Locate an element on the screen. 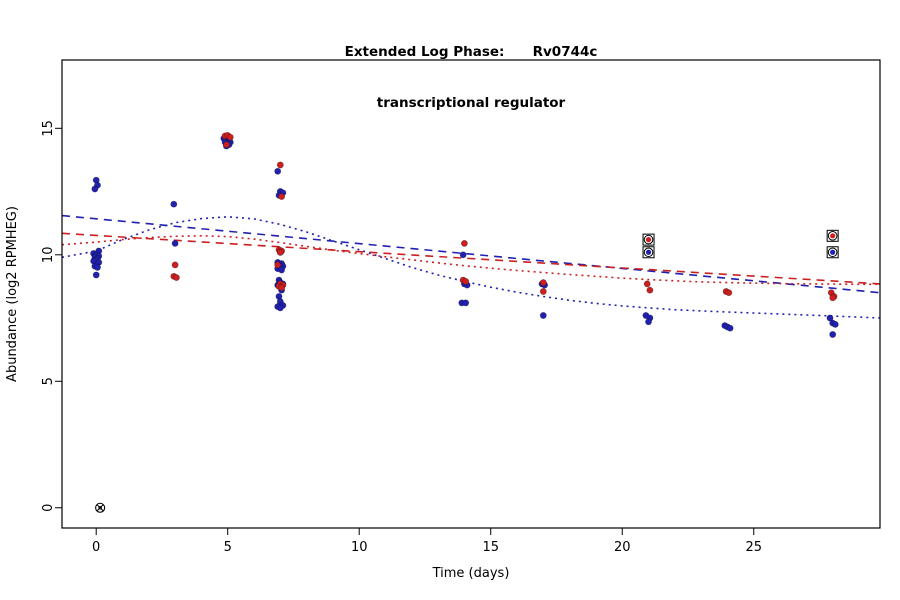  zero-marker-dot is located at coordinates (100, 507).